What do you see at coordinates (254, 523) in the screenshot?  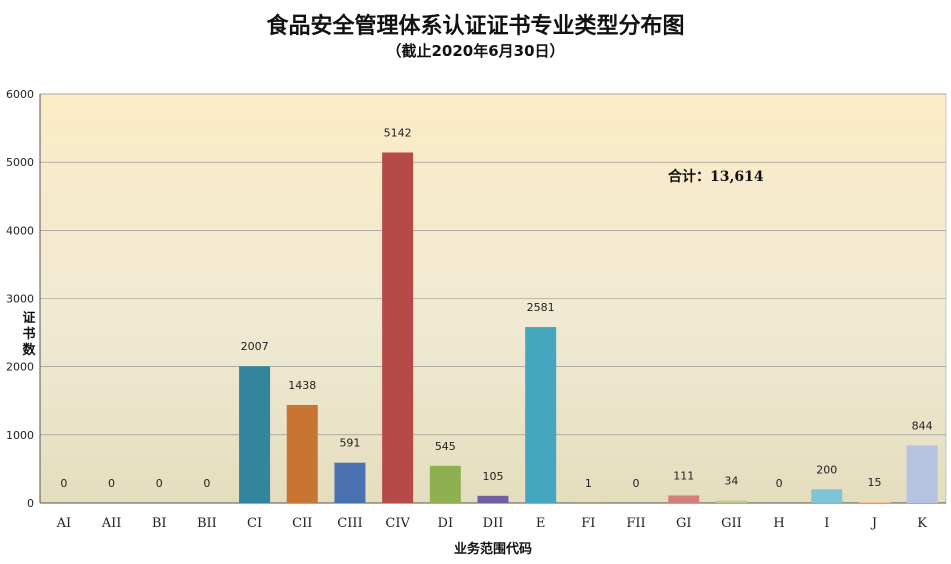 I see `x-tick-label: CI` at bounding box center [254, 523].